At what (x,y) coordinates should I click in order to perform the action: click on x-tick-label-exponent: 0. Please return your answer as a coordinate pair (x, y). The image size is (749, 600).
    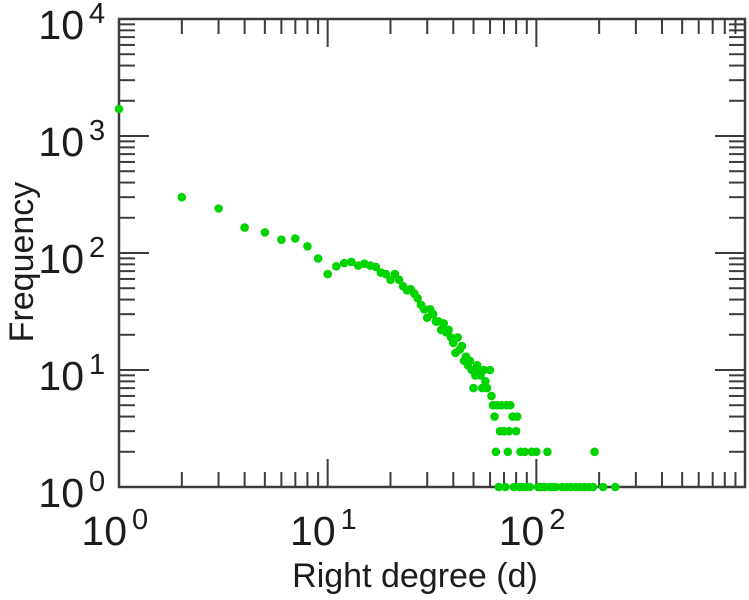
    Looking at the image, I should click on (140, 520).